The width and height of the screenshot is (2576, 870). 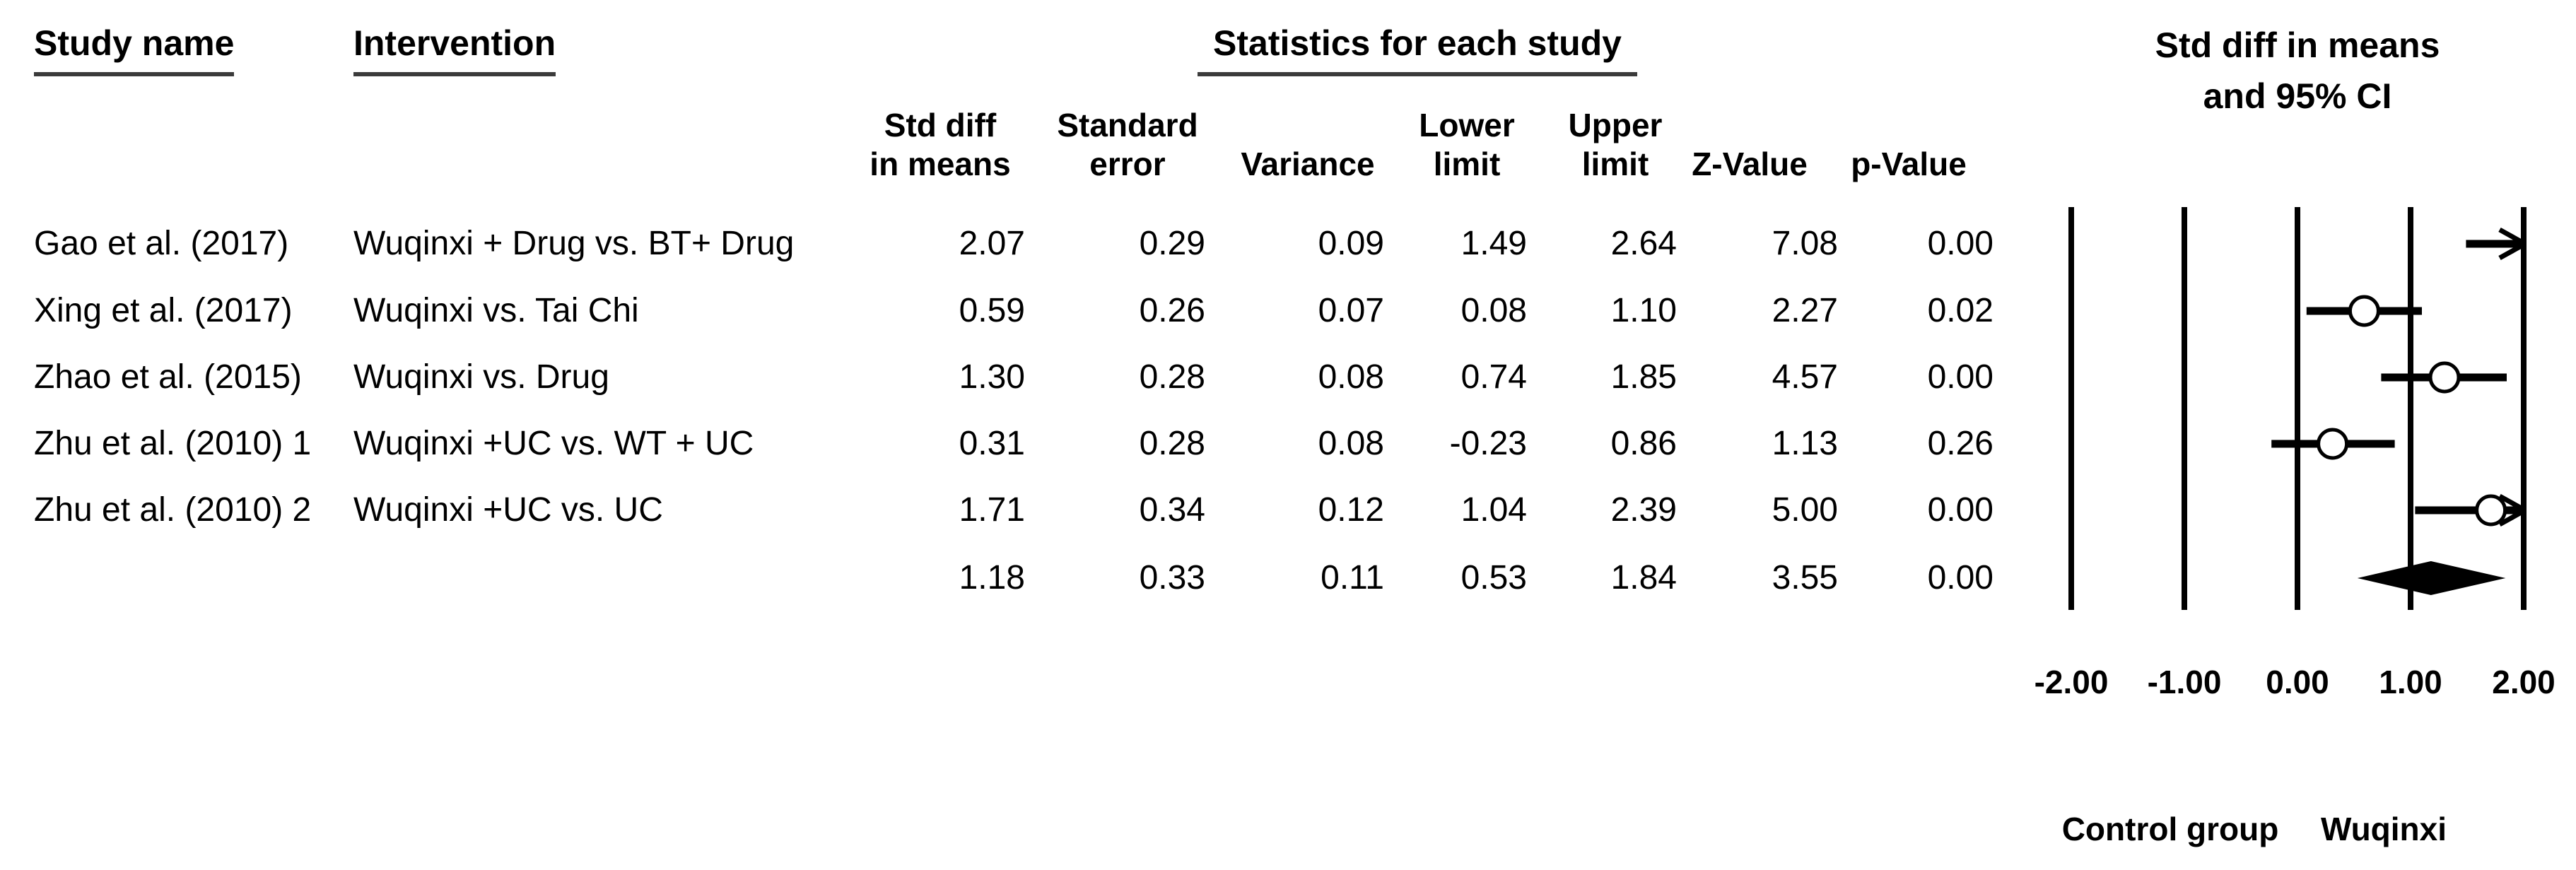 What do you see at coordinates (2431, 578) in the screenshot?
I see `summary-diamond` at bounding box center [2431, 578].